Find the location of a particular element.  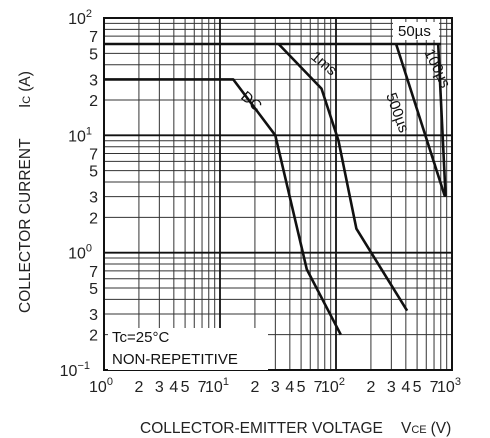

x-tick-label-1: 2 is located at coordinates (138, 387).